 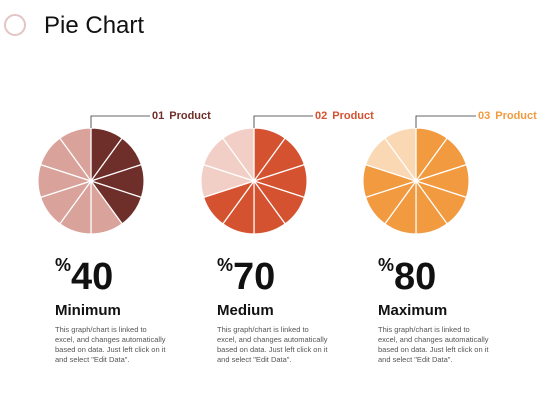 I want to click on header: Pie Chart, so click(x=280, y=28).